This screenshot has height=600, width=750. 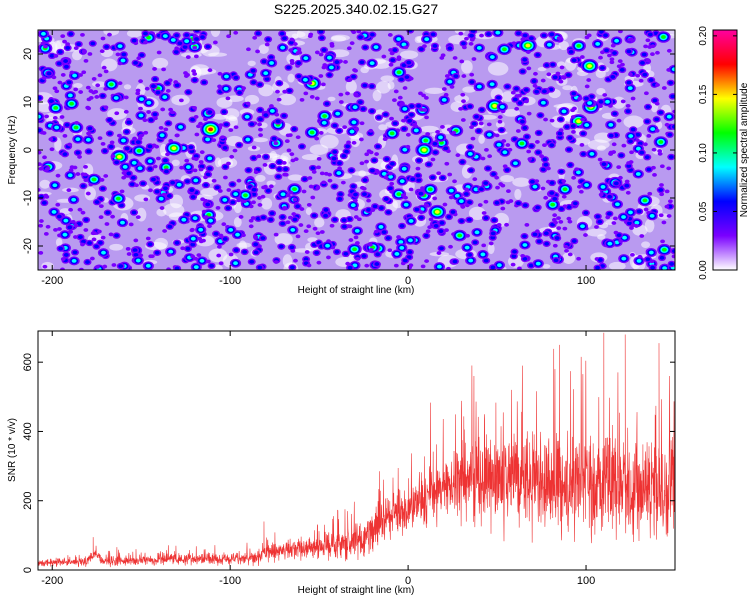 What do you see at coordinates (28, 54) in the screenshot?
I see `spectrogram-y-tick-label: 20` at bounding box center [28, 54].